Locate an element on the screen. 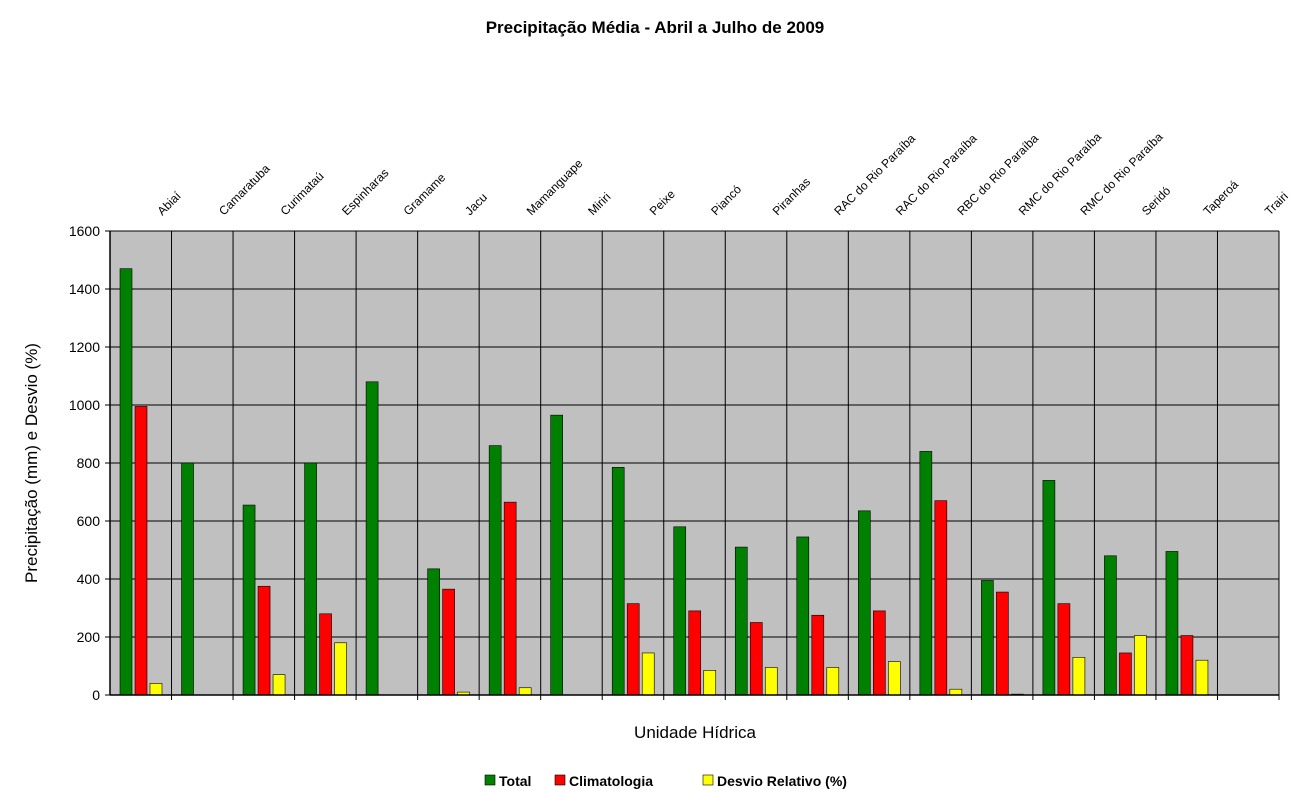  x-category-label: Abiaí is located at coordinates (170, 203).